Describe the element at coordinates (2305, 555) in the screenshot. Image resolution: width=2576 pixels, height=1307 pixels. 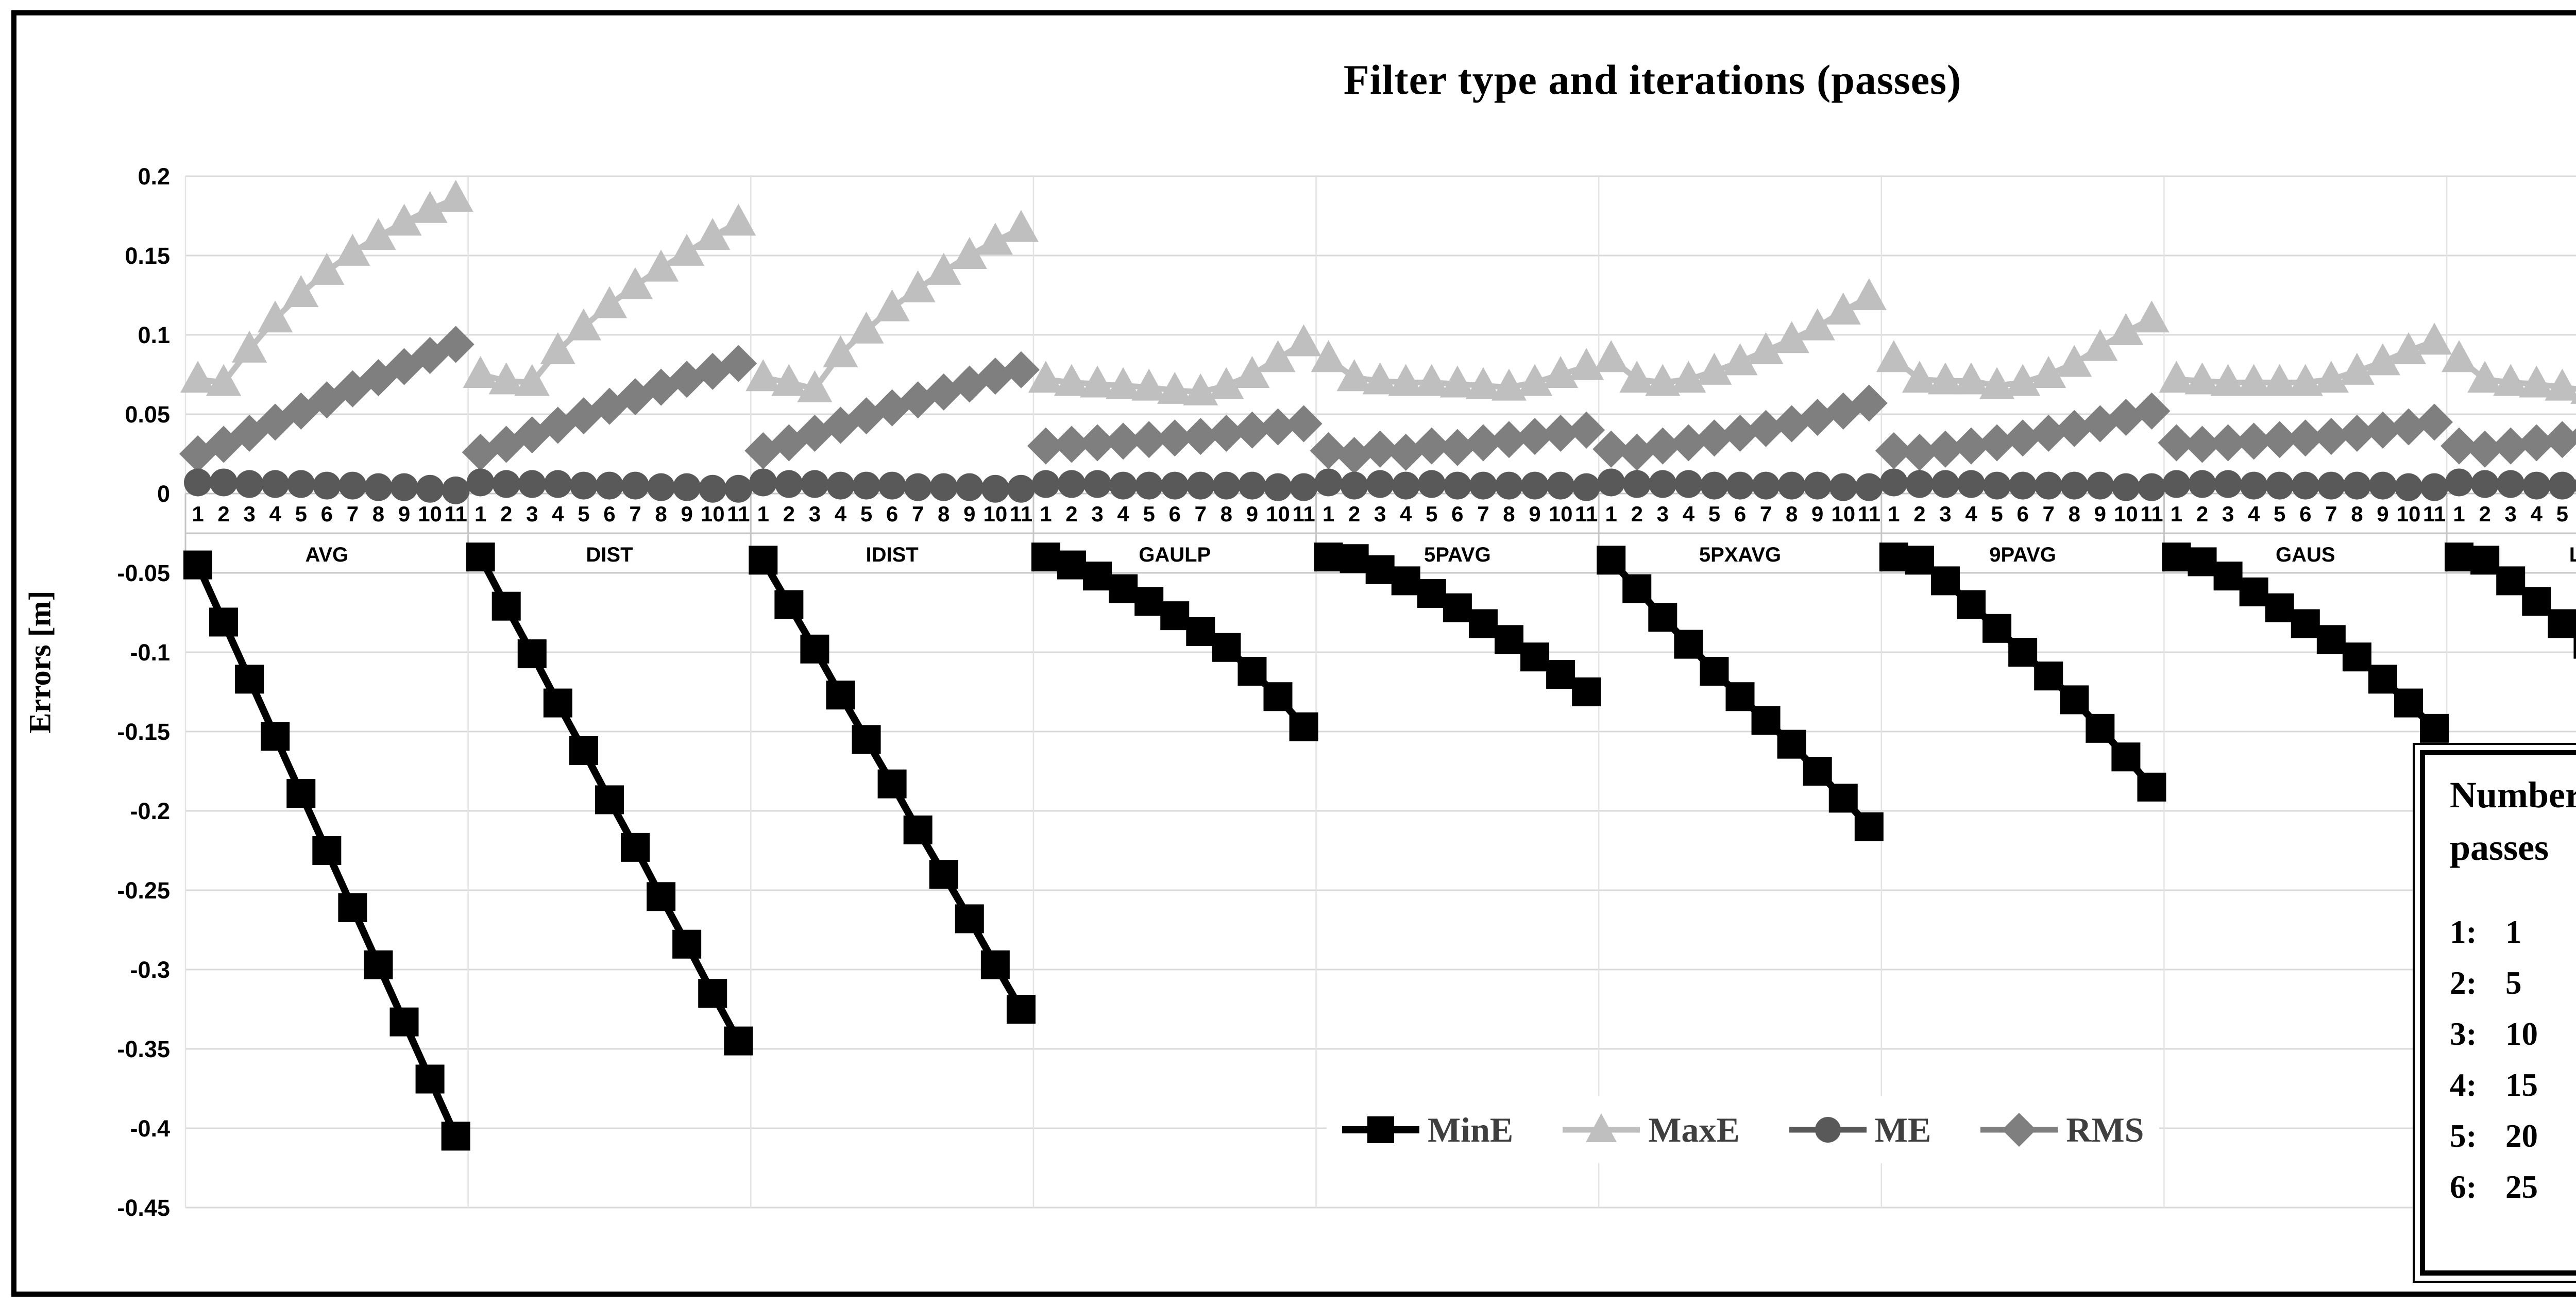
I see `panel-name-label: GAUS` at that location.